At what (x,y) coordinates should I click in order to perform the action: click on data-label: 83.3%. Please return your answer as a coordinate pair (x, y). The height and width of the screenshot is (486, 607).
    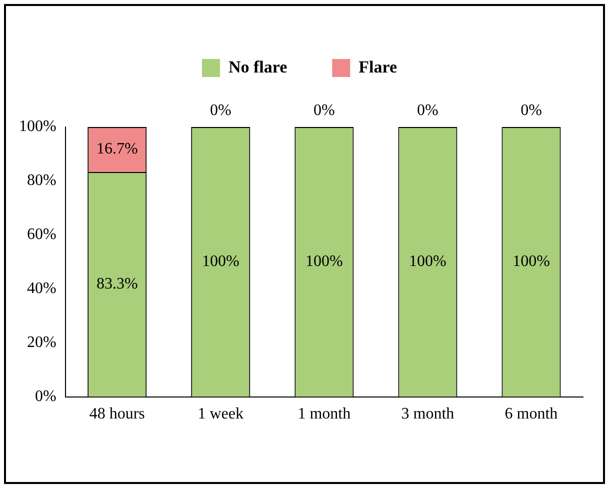
    Looking at the image, I should click on (117, 284).